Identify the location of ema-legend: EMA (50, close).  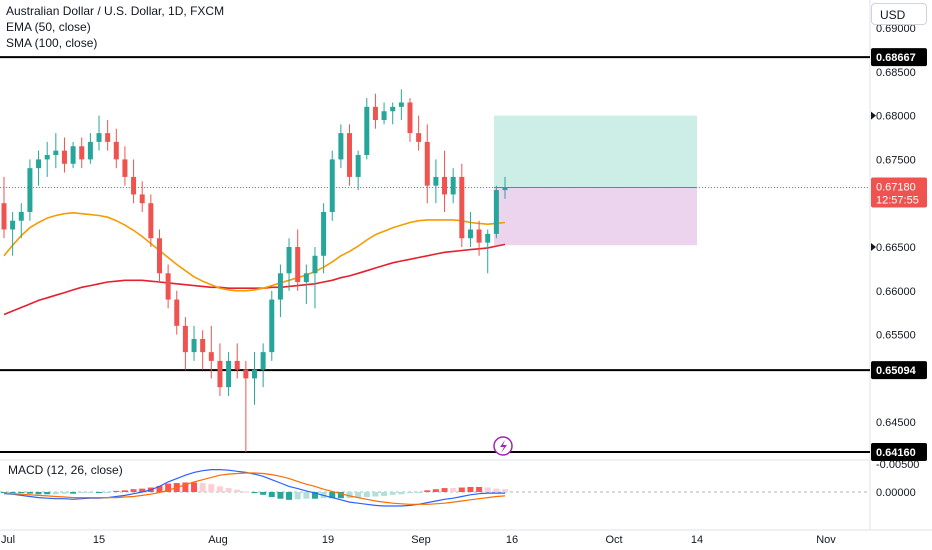
(48, 27).